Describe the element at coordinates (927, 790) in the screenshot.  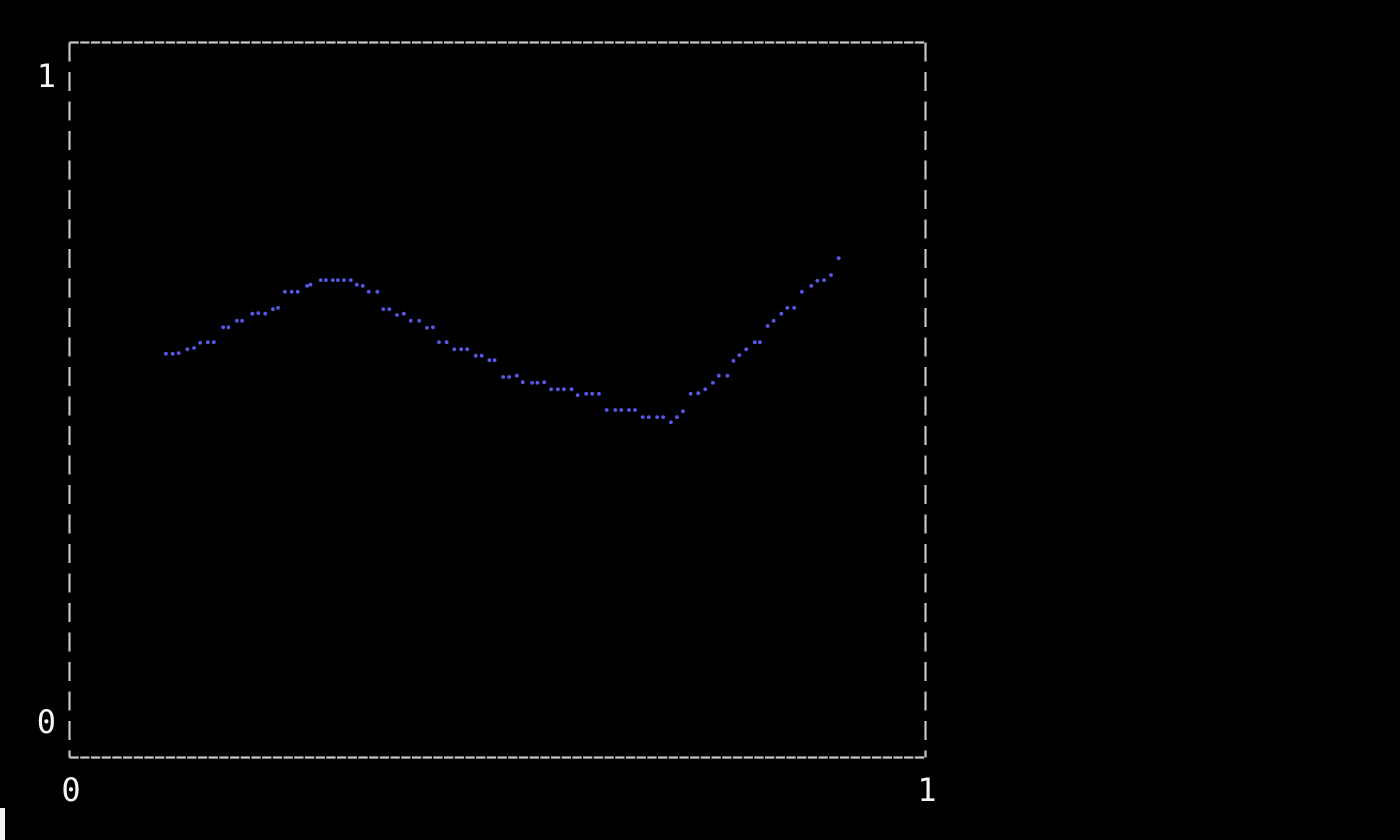
I see `x-axis-tick-label-1: 1` at that location.